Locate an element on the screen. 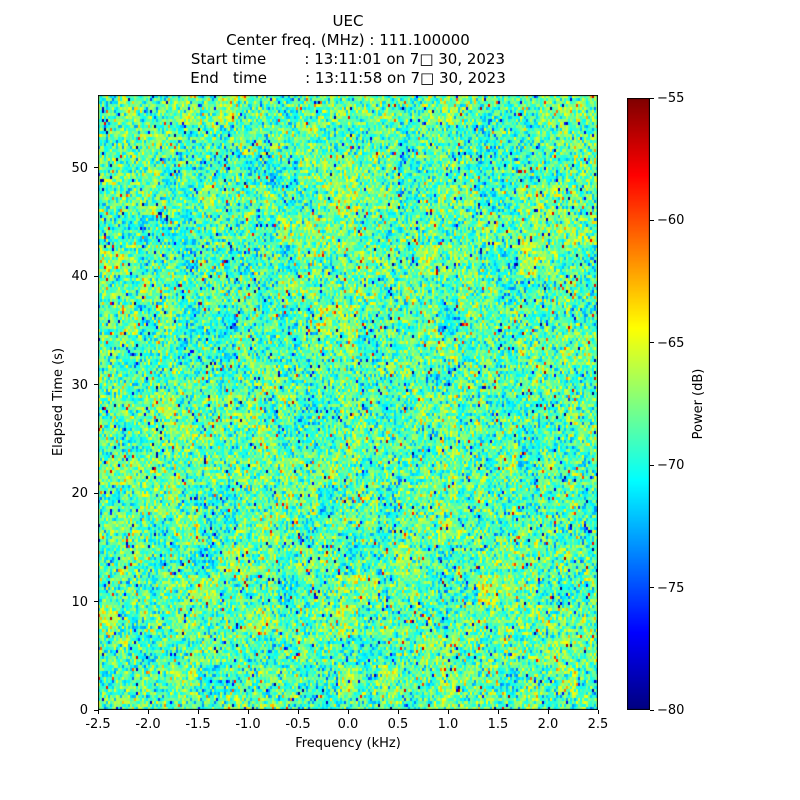  colorbar-tick-label: −65 is located at coordinates (671, 343).